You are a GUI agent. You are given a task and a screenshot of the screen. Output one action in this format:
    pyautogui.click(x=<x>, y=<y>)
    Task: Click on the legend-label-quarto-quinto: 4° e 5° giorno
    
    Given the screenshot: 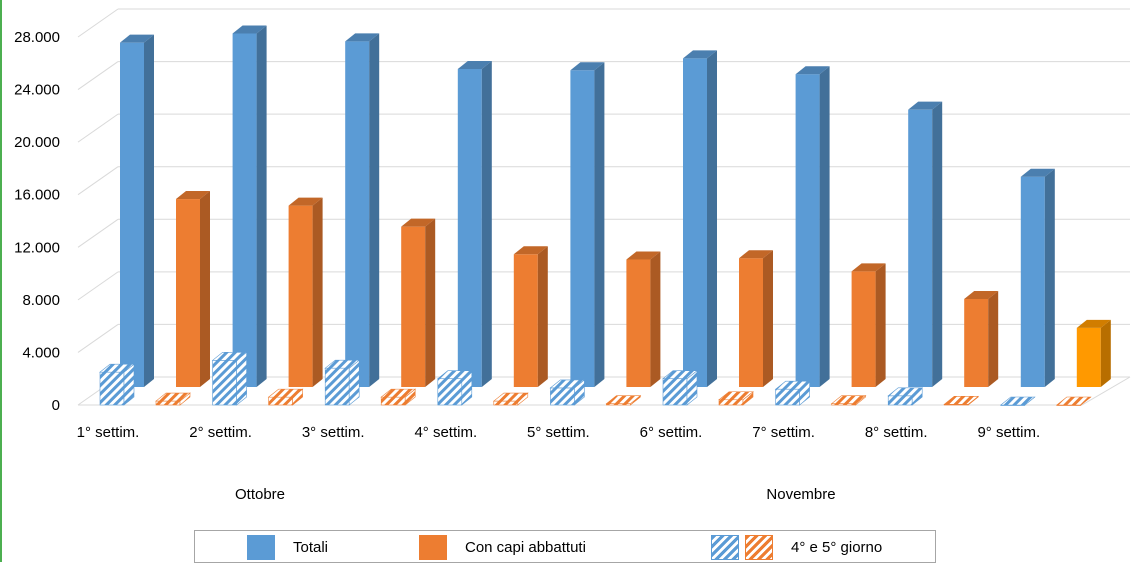 What is the action you would take?
    pyautogui.click(x=837, y=547)
    